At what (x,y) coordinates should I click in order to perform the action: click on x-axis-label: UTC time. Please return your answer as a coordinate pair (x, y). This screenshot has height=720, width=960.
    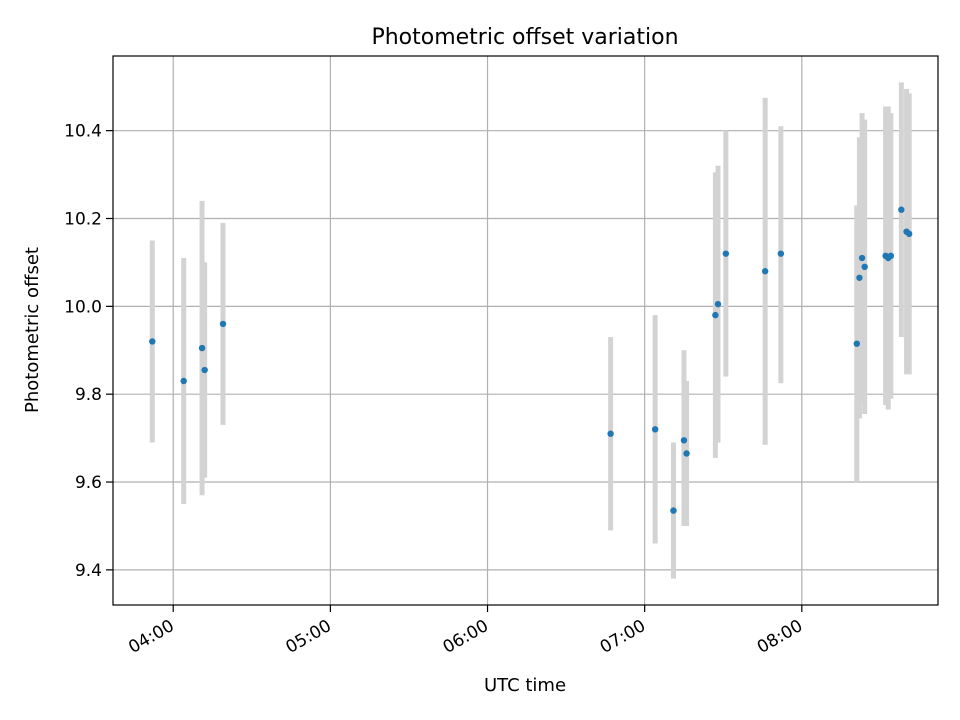
    Looking at the image, I should click on (525, 685).